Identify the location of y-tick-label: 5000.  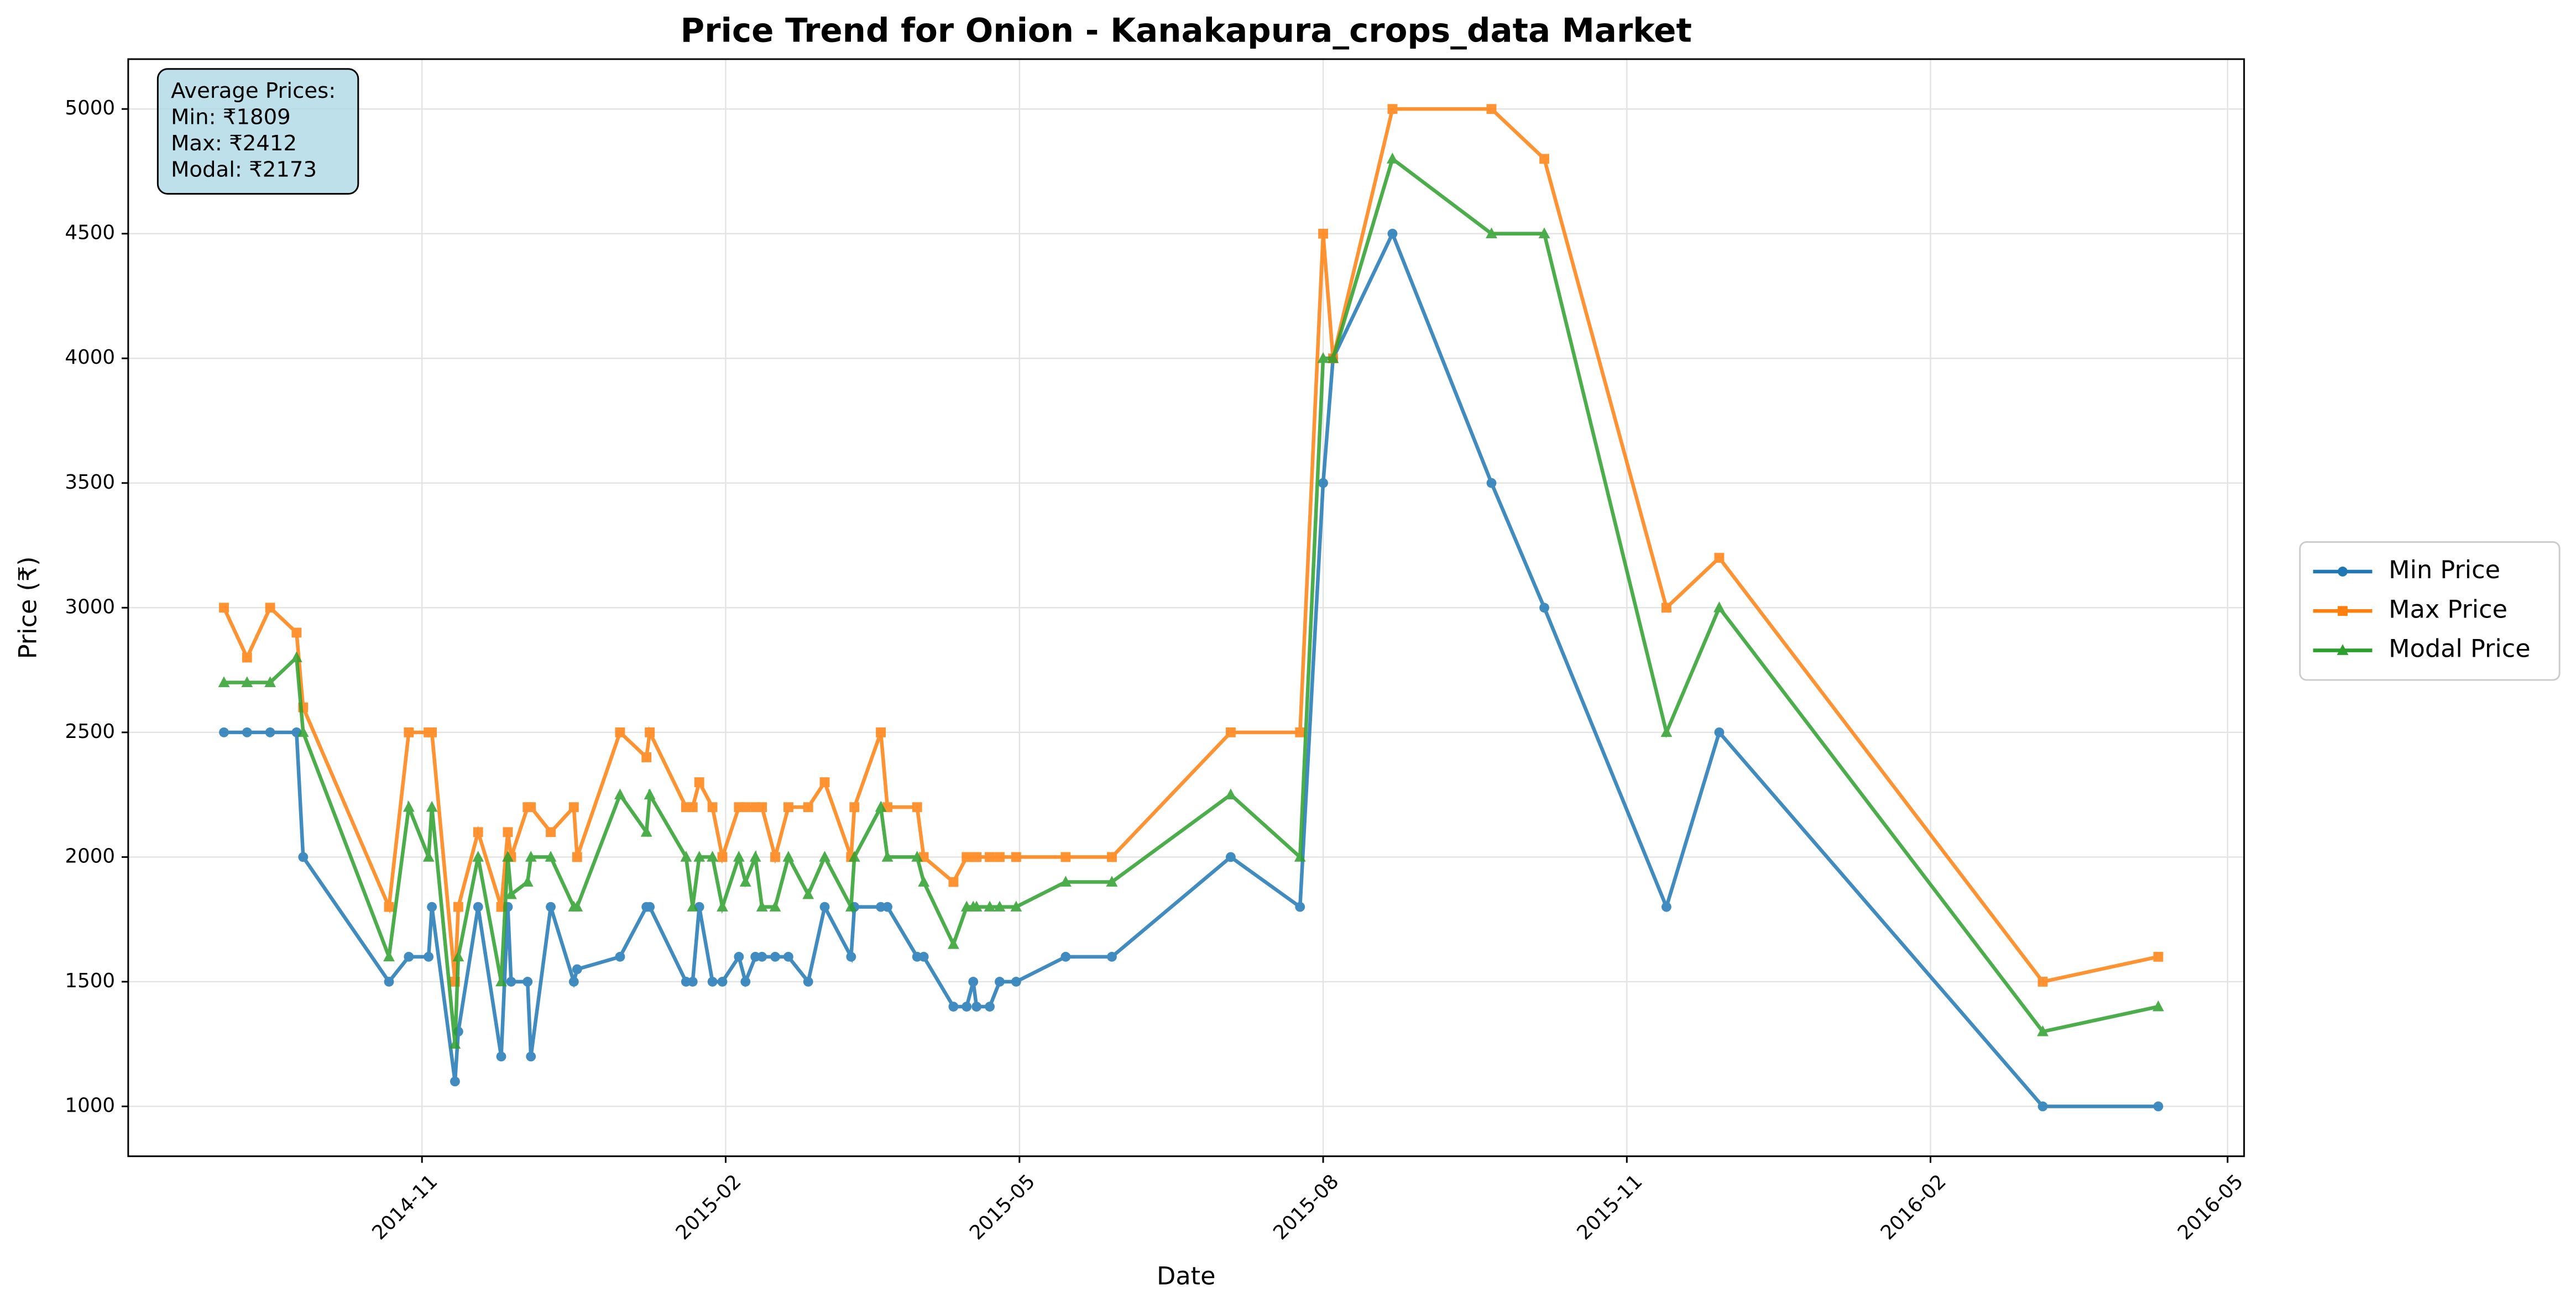
(90, 108).